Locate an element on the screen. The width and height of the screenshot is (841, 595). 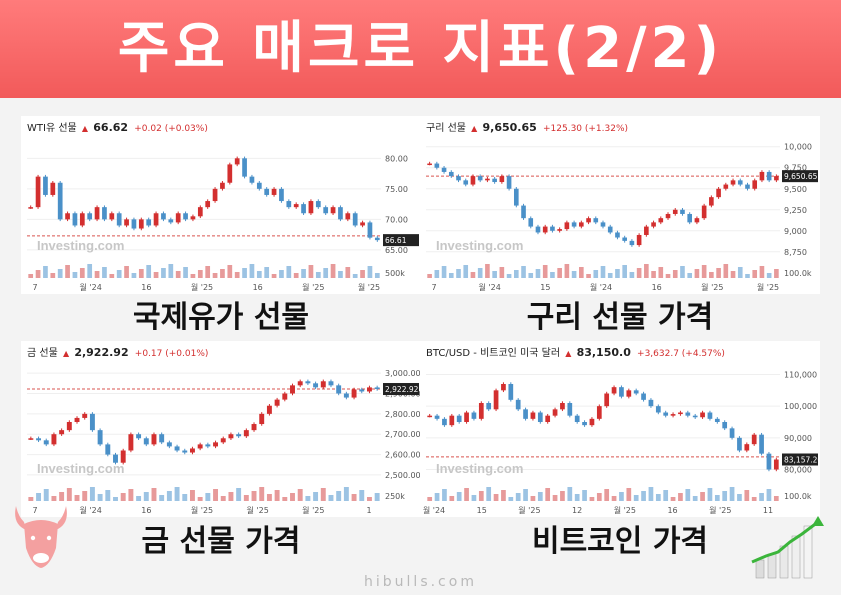
last-price-box is located at coordinates (800, 176).